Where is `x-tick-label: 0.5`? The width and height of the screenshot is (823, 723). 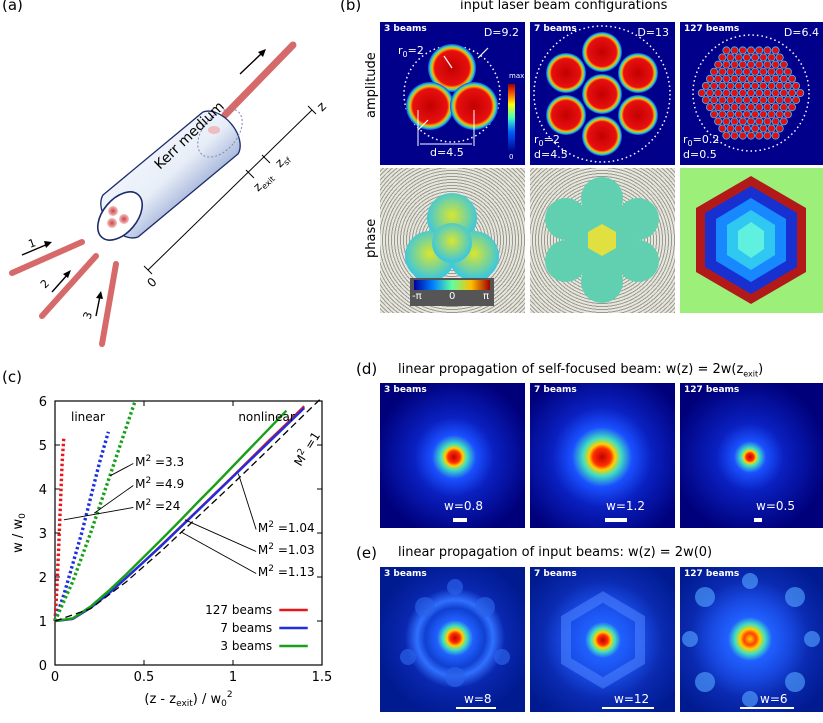 x-tick-label: 0.5 is located at coordinates (144, 677).